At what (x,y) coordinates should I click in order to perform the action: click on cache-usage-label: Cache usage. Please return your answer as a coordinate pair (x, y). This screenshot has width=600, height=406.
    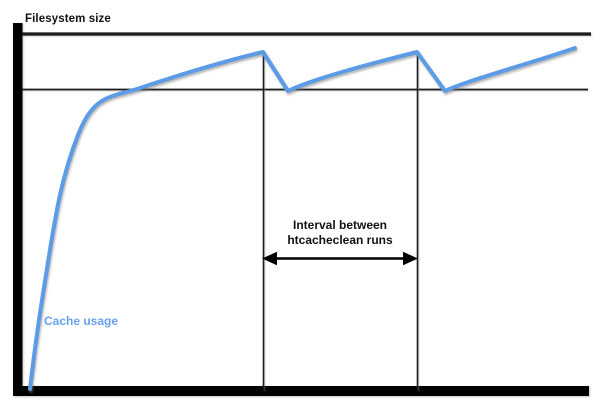
    Looking at the image, I should click on (81, 321).